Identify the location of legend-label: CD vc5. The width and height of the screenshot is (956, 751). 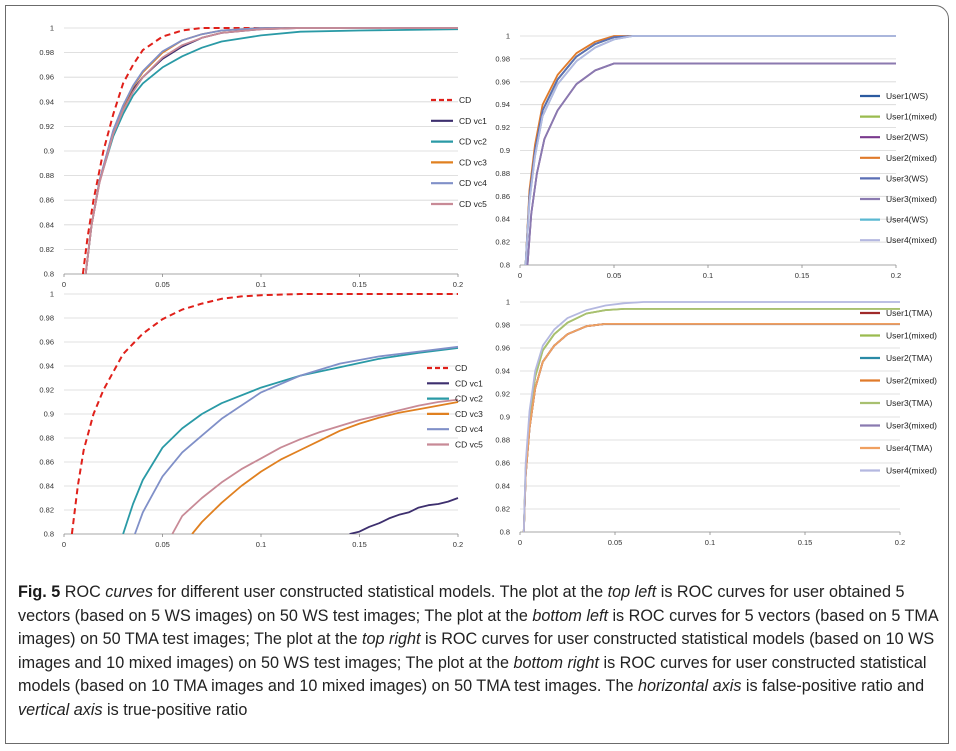
(473, 204).